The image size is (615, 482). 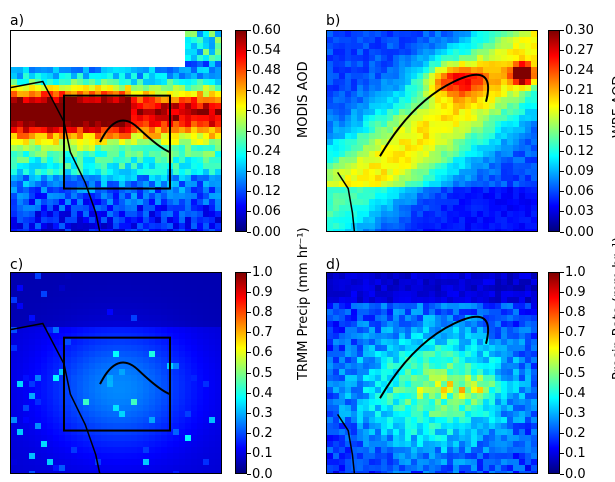 What do you see at coordinates (562, 91) in the screenshot?
I see `colorbar-tickmark` at bounding box center [562, 91].